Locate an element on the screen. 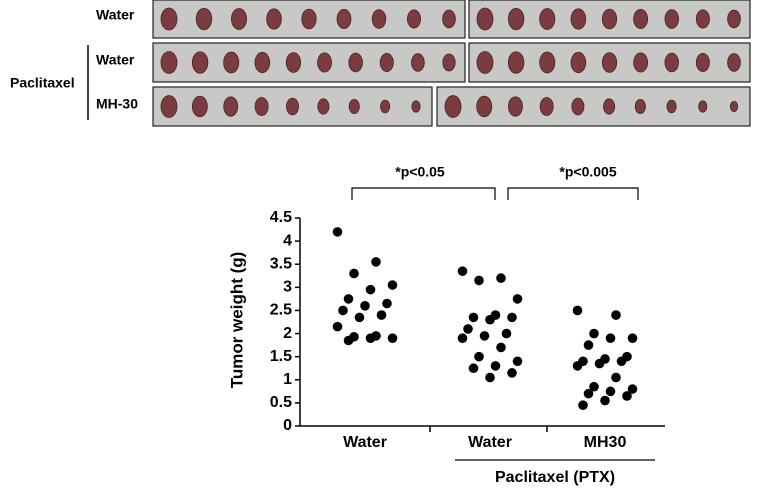  annotation: *p<0.005 is located at coordinates (587, 172).